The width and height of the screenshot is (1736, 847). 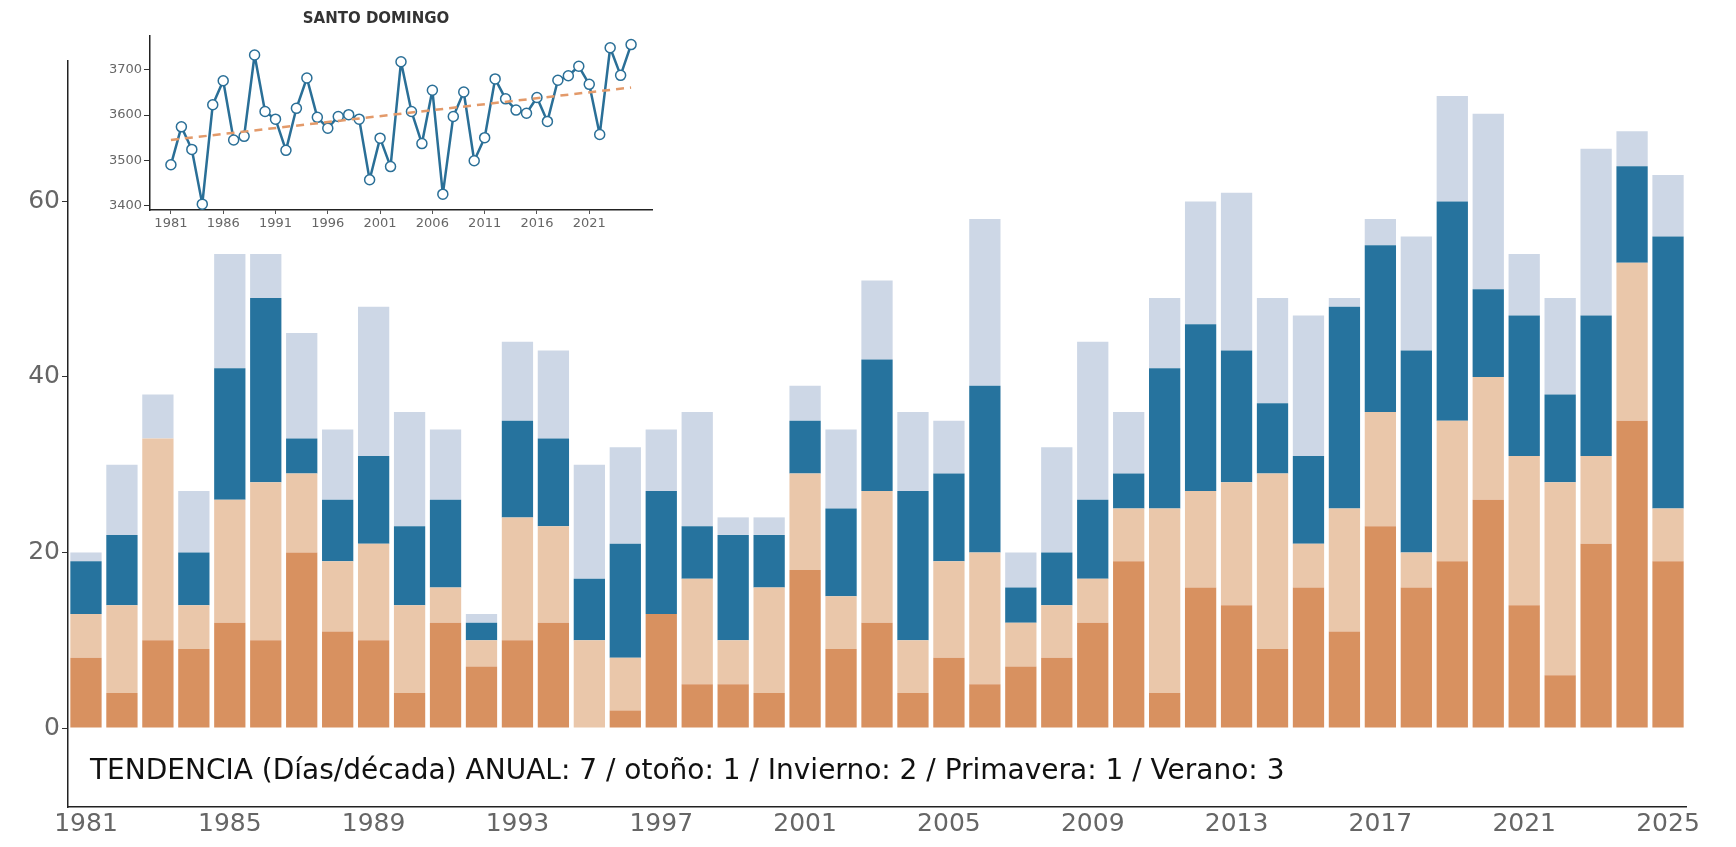 I want to click on y-tick-label: 3700, so click(x=125, y=69).